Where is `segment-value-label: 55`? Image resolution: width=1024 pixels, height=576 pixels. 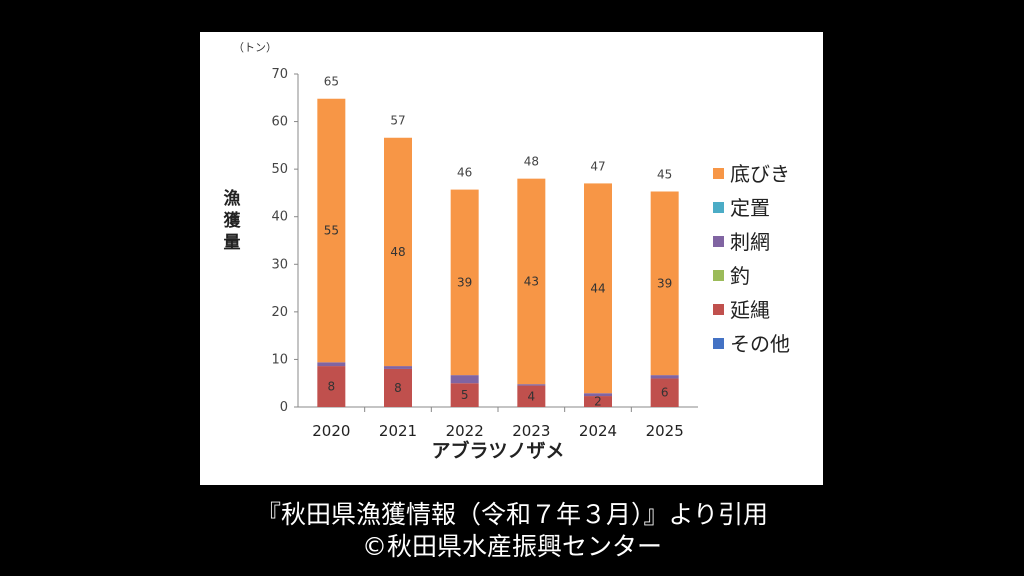
segment-value-label: 55 is located at coordinates (331, 231).